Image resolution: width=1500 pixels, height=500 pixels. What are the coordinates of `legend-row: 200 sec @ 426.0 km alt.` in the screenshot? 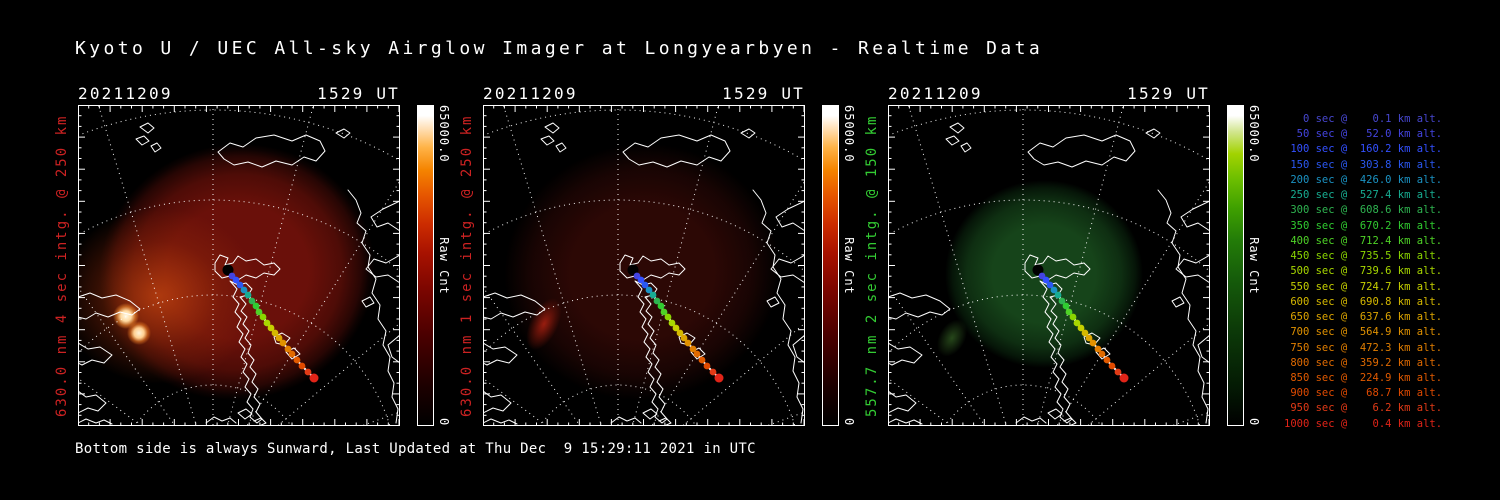 It's located at (1363, 179).